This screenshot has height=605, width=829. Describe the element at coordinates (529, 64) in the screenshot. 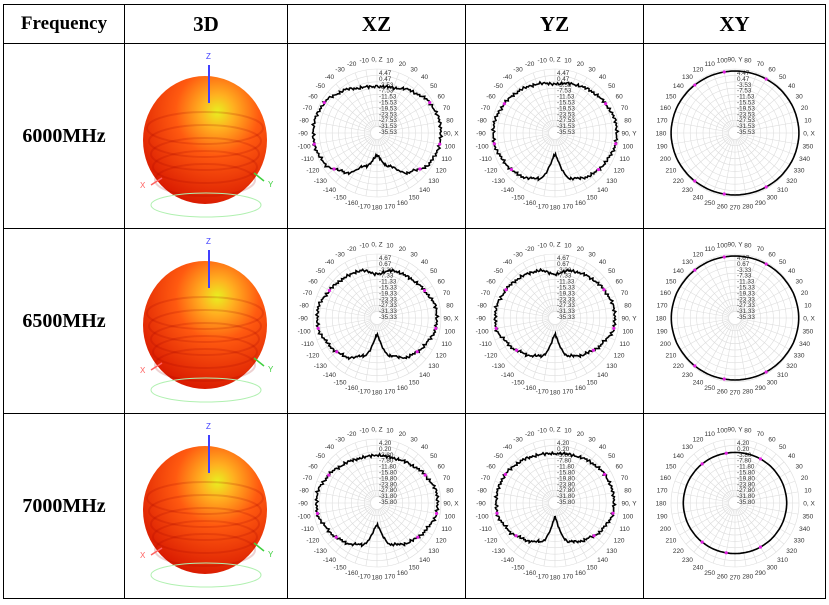

I see `angle-tick-label: -20` at that location.